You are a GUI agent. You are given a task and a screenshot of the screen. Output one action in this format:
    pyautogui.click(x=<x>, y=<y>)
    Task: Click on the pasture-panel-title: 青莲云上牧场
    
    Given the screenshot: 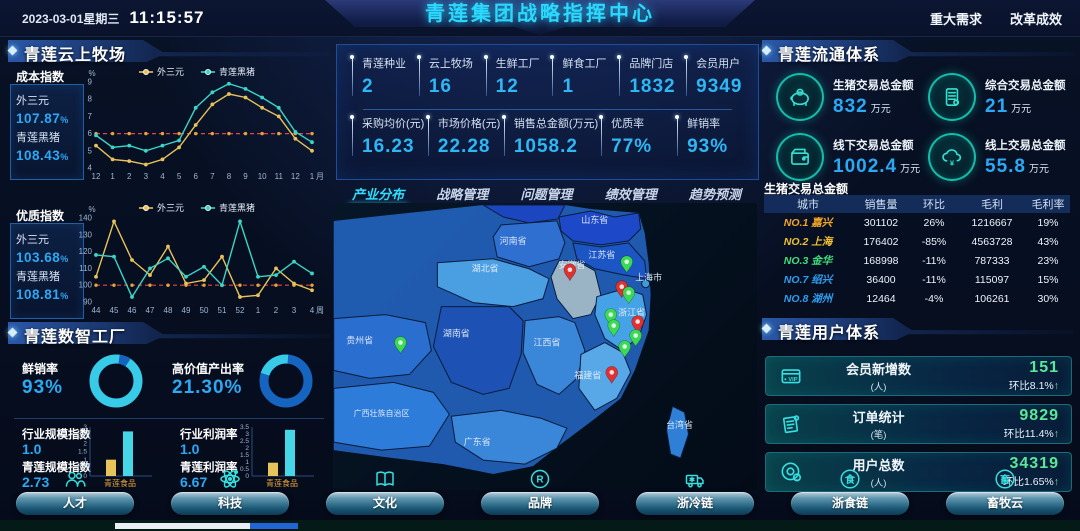 What is the action you would take?
    pyautogui.click(x=75, y=55)
    